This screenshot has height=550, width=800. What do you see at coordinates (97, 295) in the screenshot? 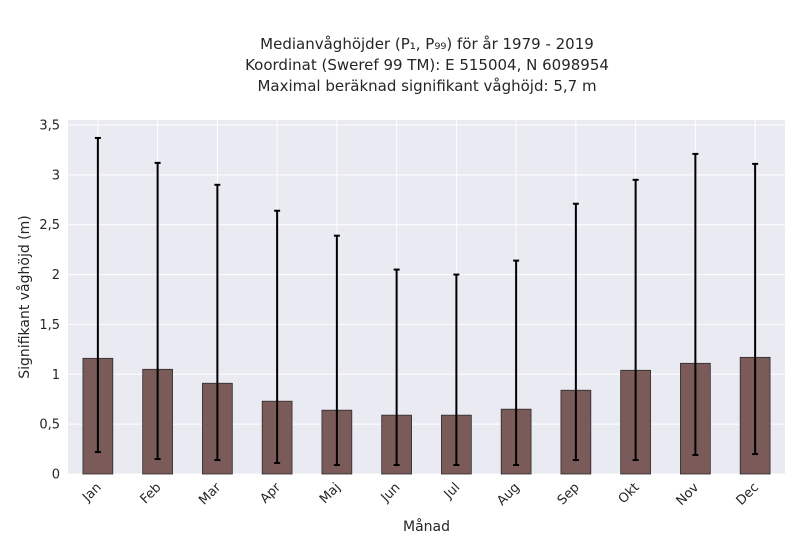
I see `error-bar-jan` at bounding box center [97, 295].